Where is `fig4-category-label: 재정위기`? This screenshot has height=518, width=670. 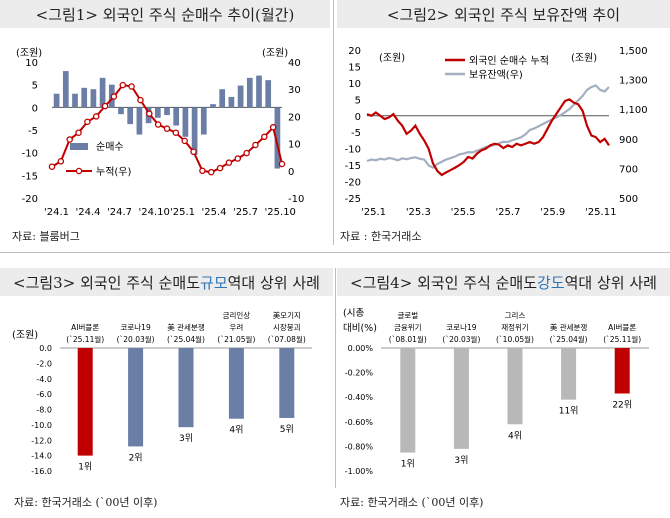 fig4-category-label: 재정위기 is located at coordinates (515, 327).